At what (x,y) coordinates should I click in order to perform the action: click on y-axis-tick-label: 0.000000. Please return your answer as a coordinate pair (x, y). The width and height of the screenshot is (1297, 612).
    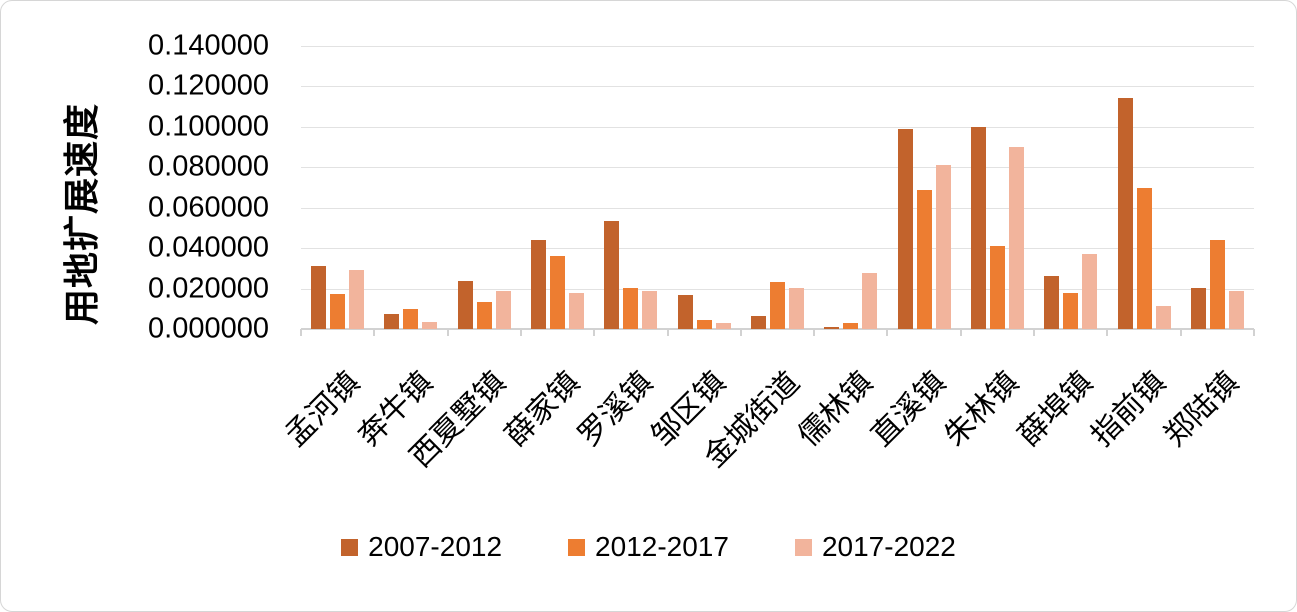
    Looking at the image, I should click on (208, 328).